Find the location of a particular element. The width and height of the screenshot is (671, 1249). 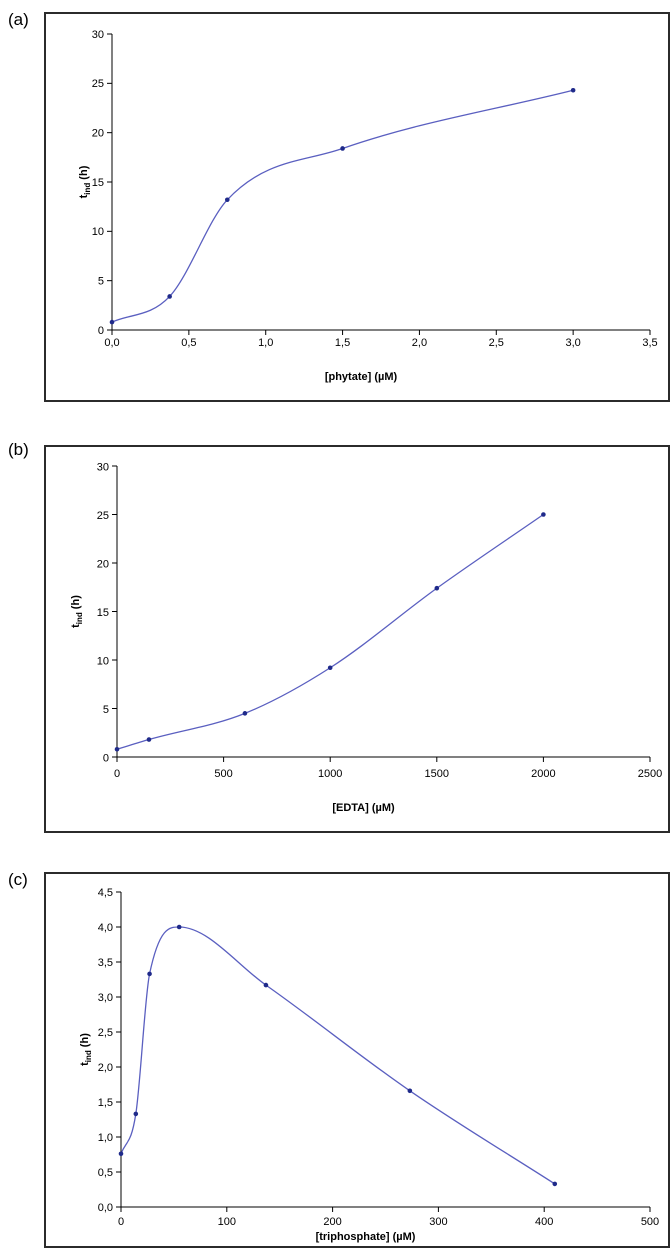

x-tick-label: 0,0 is located at coordinates (111, 343).